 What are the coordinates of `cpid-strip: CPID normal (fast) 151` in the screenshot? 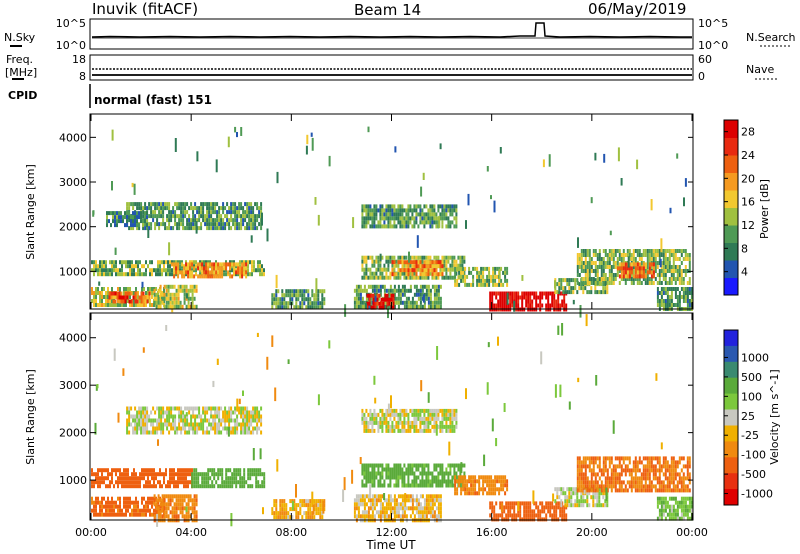 It's located at (110, 96).